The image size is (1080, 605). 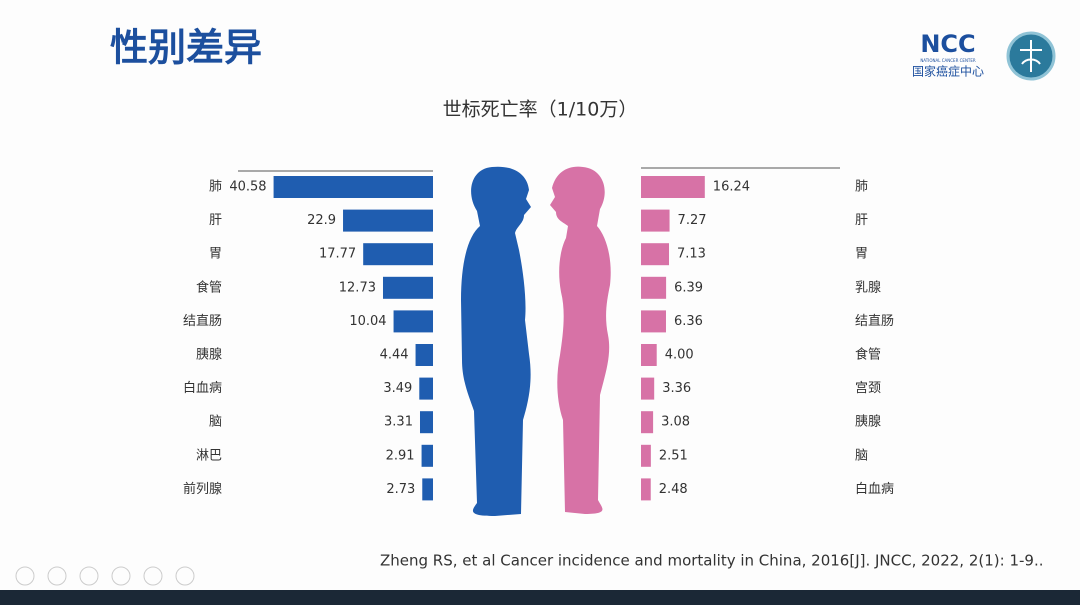 What do you see at coordinates (676, 388) in the screenshot?
I see `value-label: 3.36` at bounding box center [676, 388].